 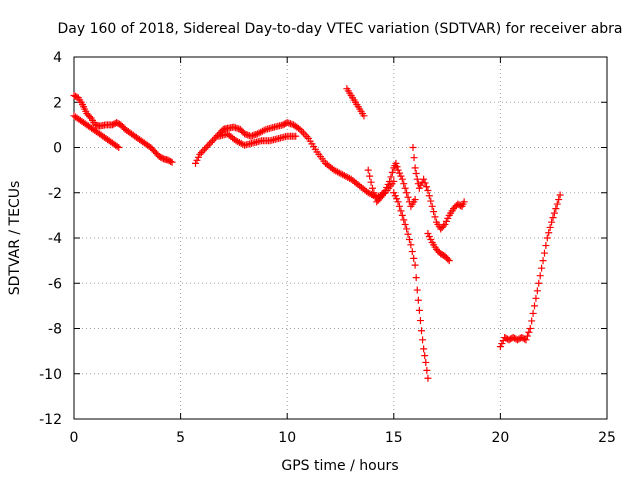 I want to click on y-tick-label: -6, so click(x=55, y=284).